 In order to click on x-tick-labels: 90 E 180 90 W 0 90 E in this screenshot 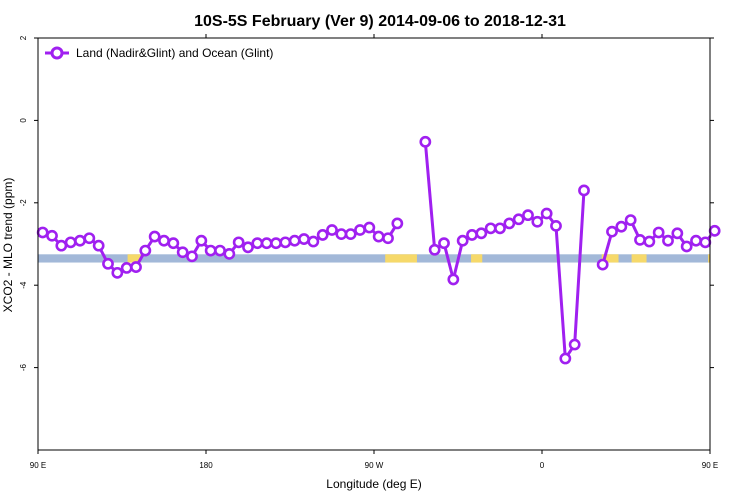, I will do `click(374, 465)`.